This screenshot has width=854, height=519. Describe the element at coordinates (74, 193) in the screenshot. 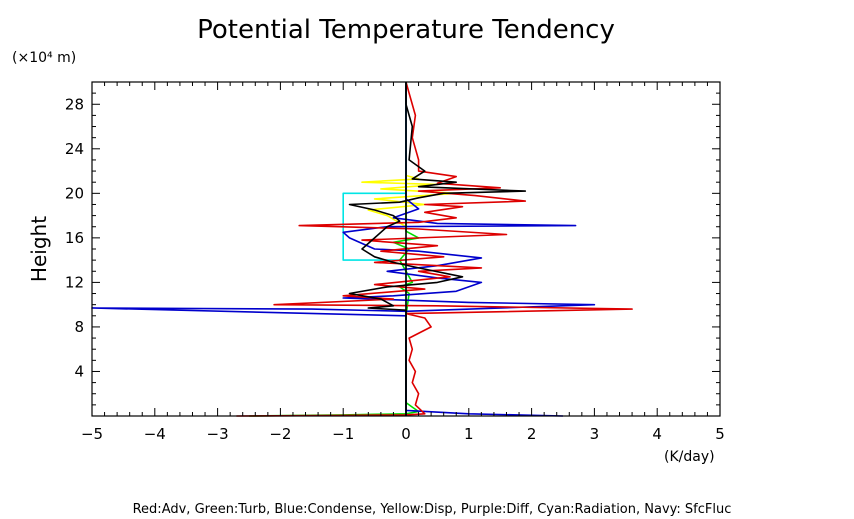

I see `y-tick-label: 20` at that location.